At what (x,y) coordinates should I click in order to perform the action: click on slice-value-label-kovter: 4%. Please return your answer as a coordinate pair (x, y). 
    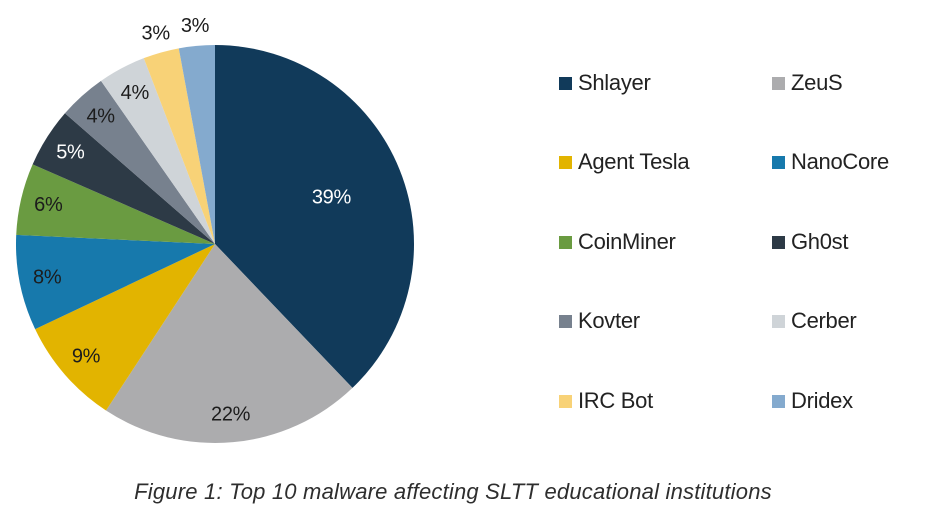
    Looking at the image, I should click on (100, 117).